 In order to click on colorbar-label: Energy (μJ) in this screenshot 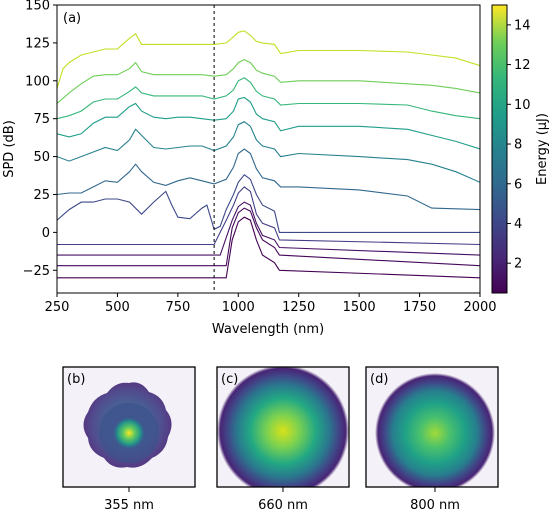, I will do `click(542, 149)`.